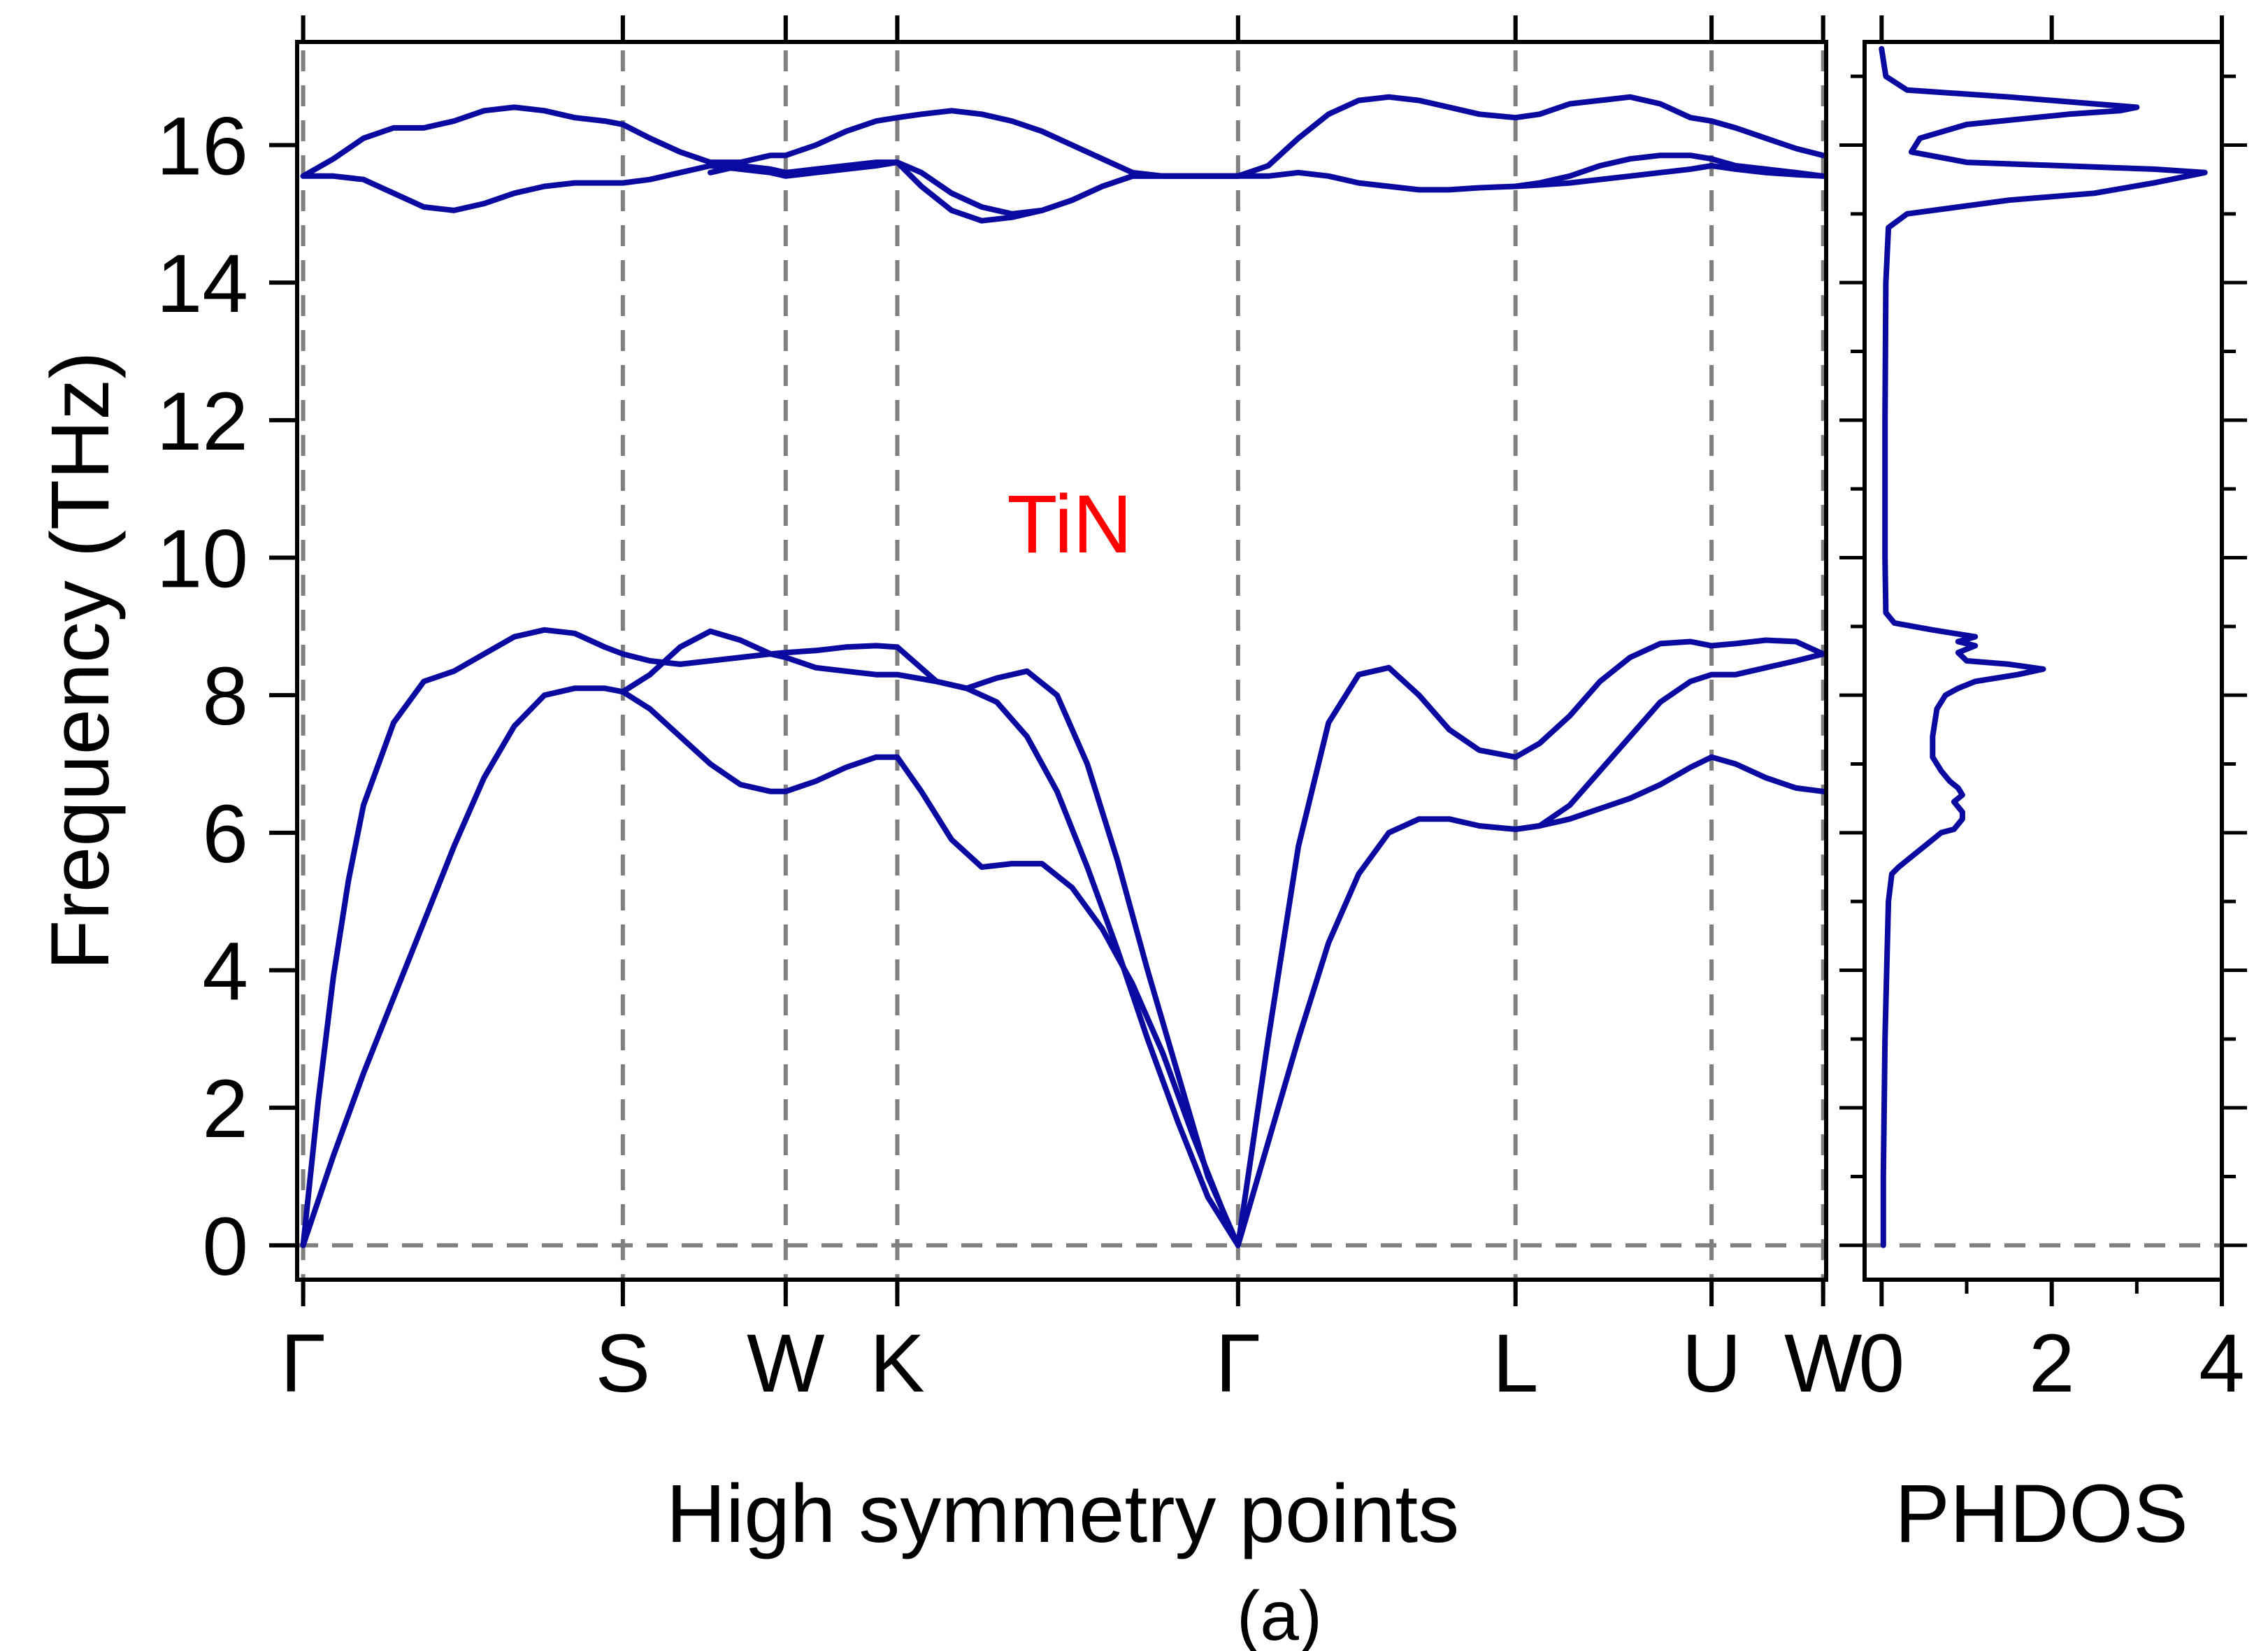 The height and width of the screenshot is (1651, 2268). I want to click on phdos-curve, so click(2043, 646).